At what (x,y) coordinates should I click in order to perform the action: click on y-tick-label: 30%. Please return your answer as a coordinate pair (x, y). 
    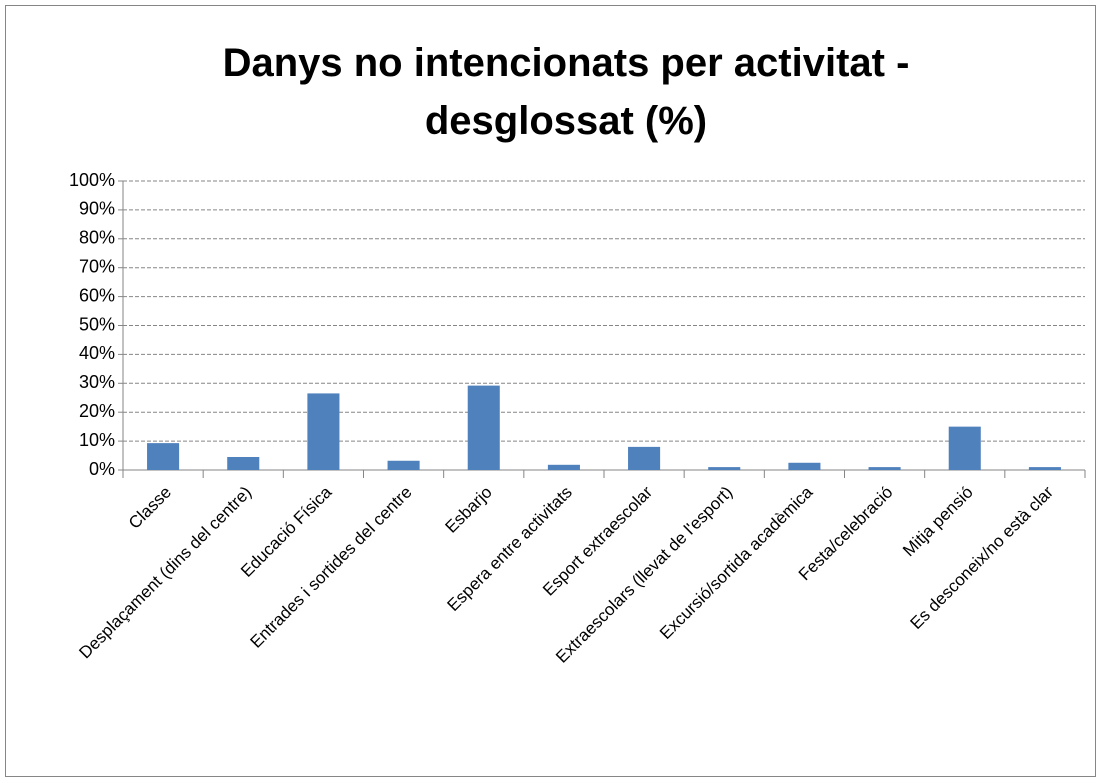
    Looking at the image, I should click on (97, 382).